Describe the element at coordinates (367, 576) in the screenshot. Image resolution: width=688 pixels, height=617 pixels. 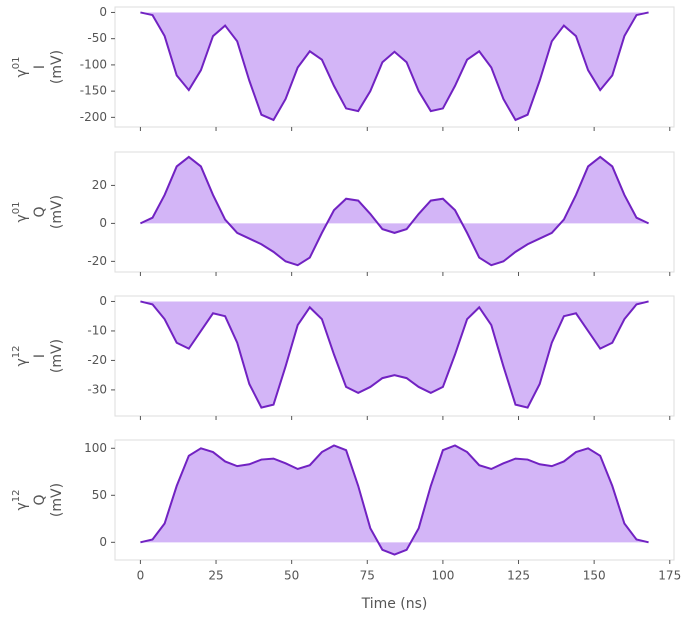
I see `x-tick-label: 75` at that location.